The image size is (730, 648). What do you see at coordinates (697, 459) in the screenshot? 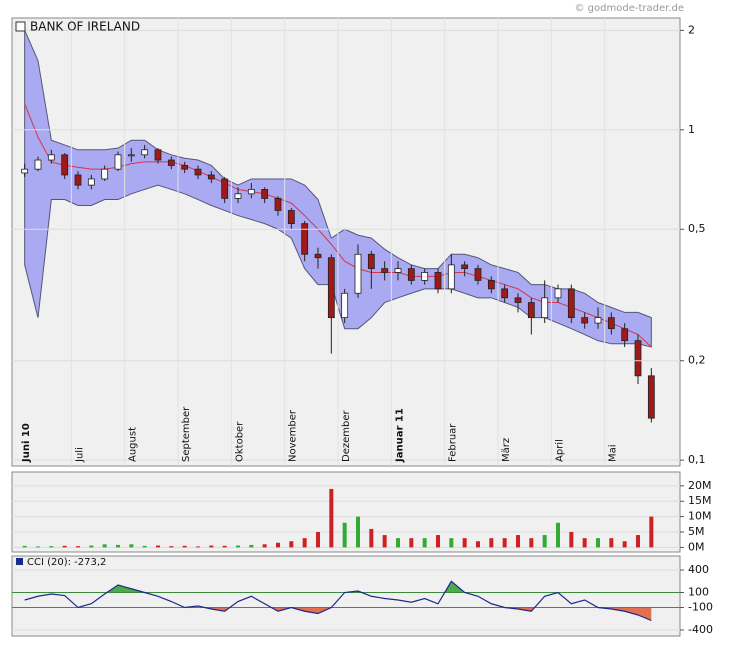
I see `y-tick-label: 0,1` at bounding box center [697, 459].